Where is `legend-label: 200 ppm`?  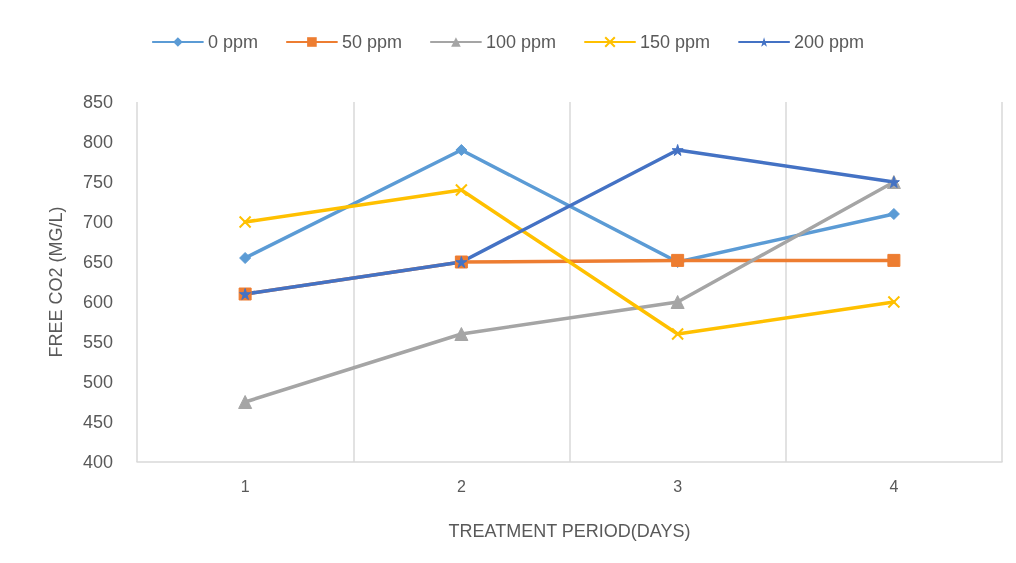 legend-label: 200 ppm is located at coordinates (829, 42).